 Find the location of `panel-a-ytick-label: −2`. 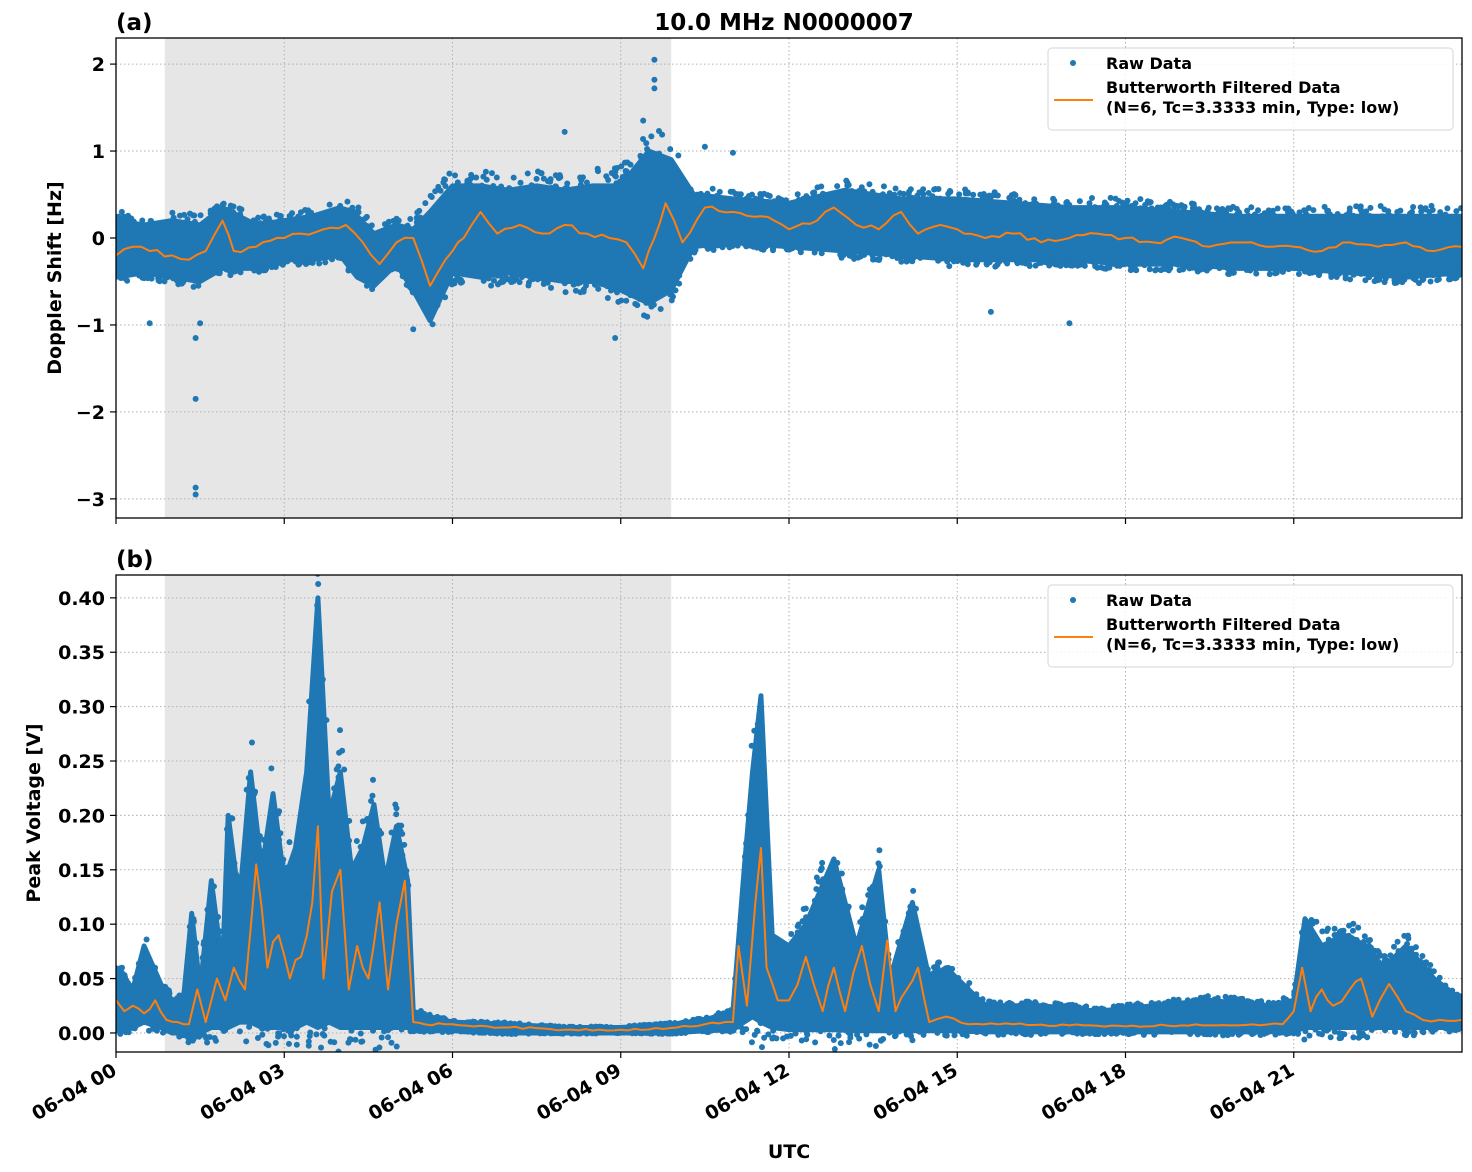

panel-a-ytick-label: −2 is located at coordinates (90, 413).